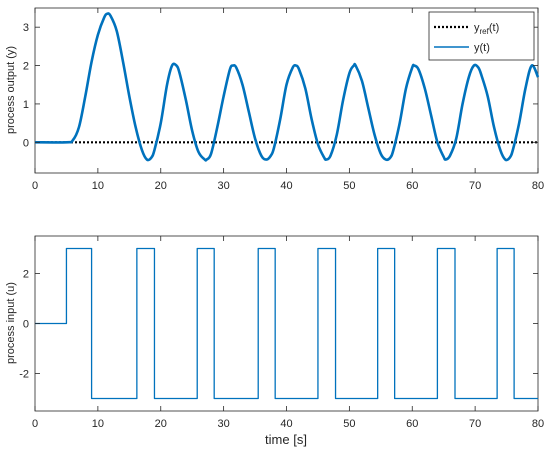 Image resolution: width=550 pixels, height=452 pixels. I want to click on output-legend: yref(t) y(t), so click(481, 36).